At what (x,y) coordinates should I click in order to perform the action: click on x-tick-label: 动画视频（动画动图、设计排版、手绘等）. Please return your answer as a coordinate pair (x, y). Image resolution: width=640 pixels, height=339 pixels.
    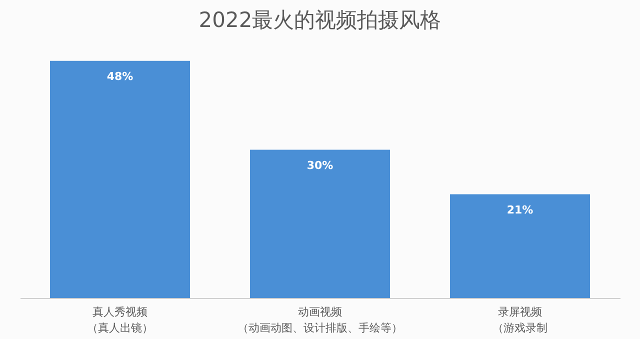
    Looking at the image, I should click on (320, 320).